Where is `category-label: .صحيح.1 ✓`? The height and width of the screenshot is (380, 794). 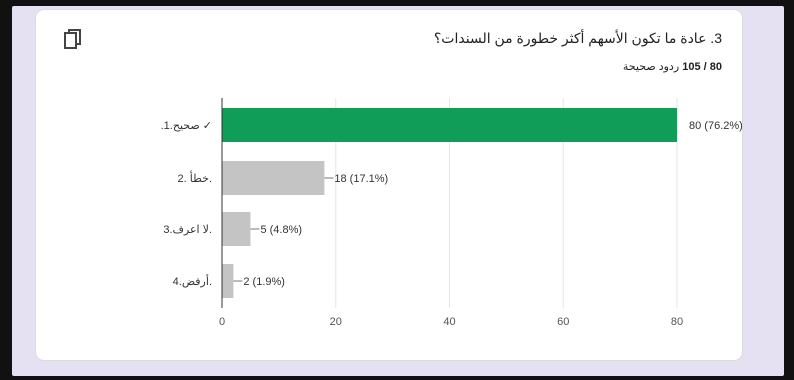
category-label: .صحيح.1 ✓ is located at coordinates (186, 126).